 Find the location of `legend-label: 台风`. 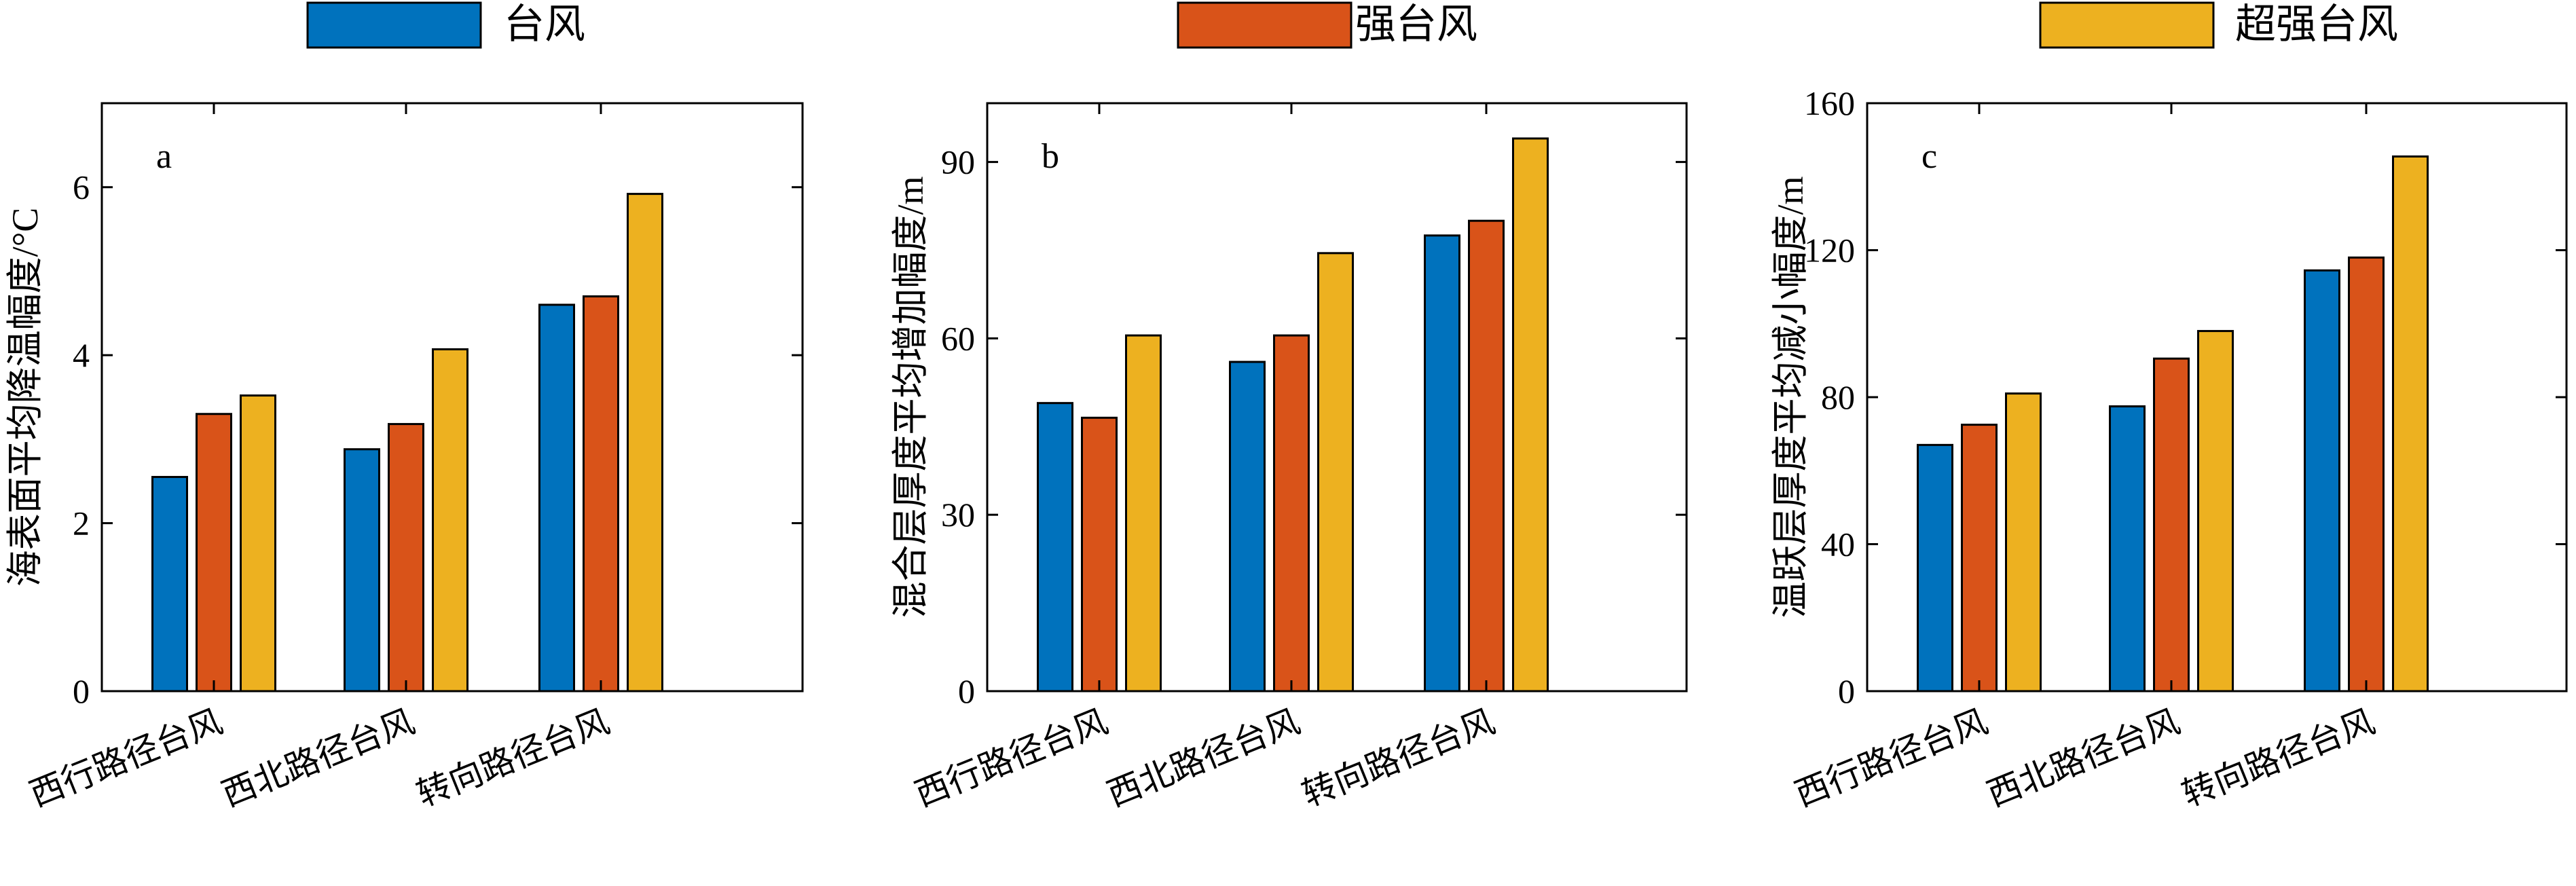

legend-label: 台风 is located at coordinates (544, 24).